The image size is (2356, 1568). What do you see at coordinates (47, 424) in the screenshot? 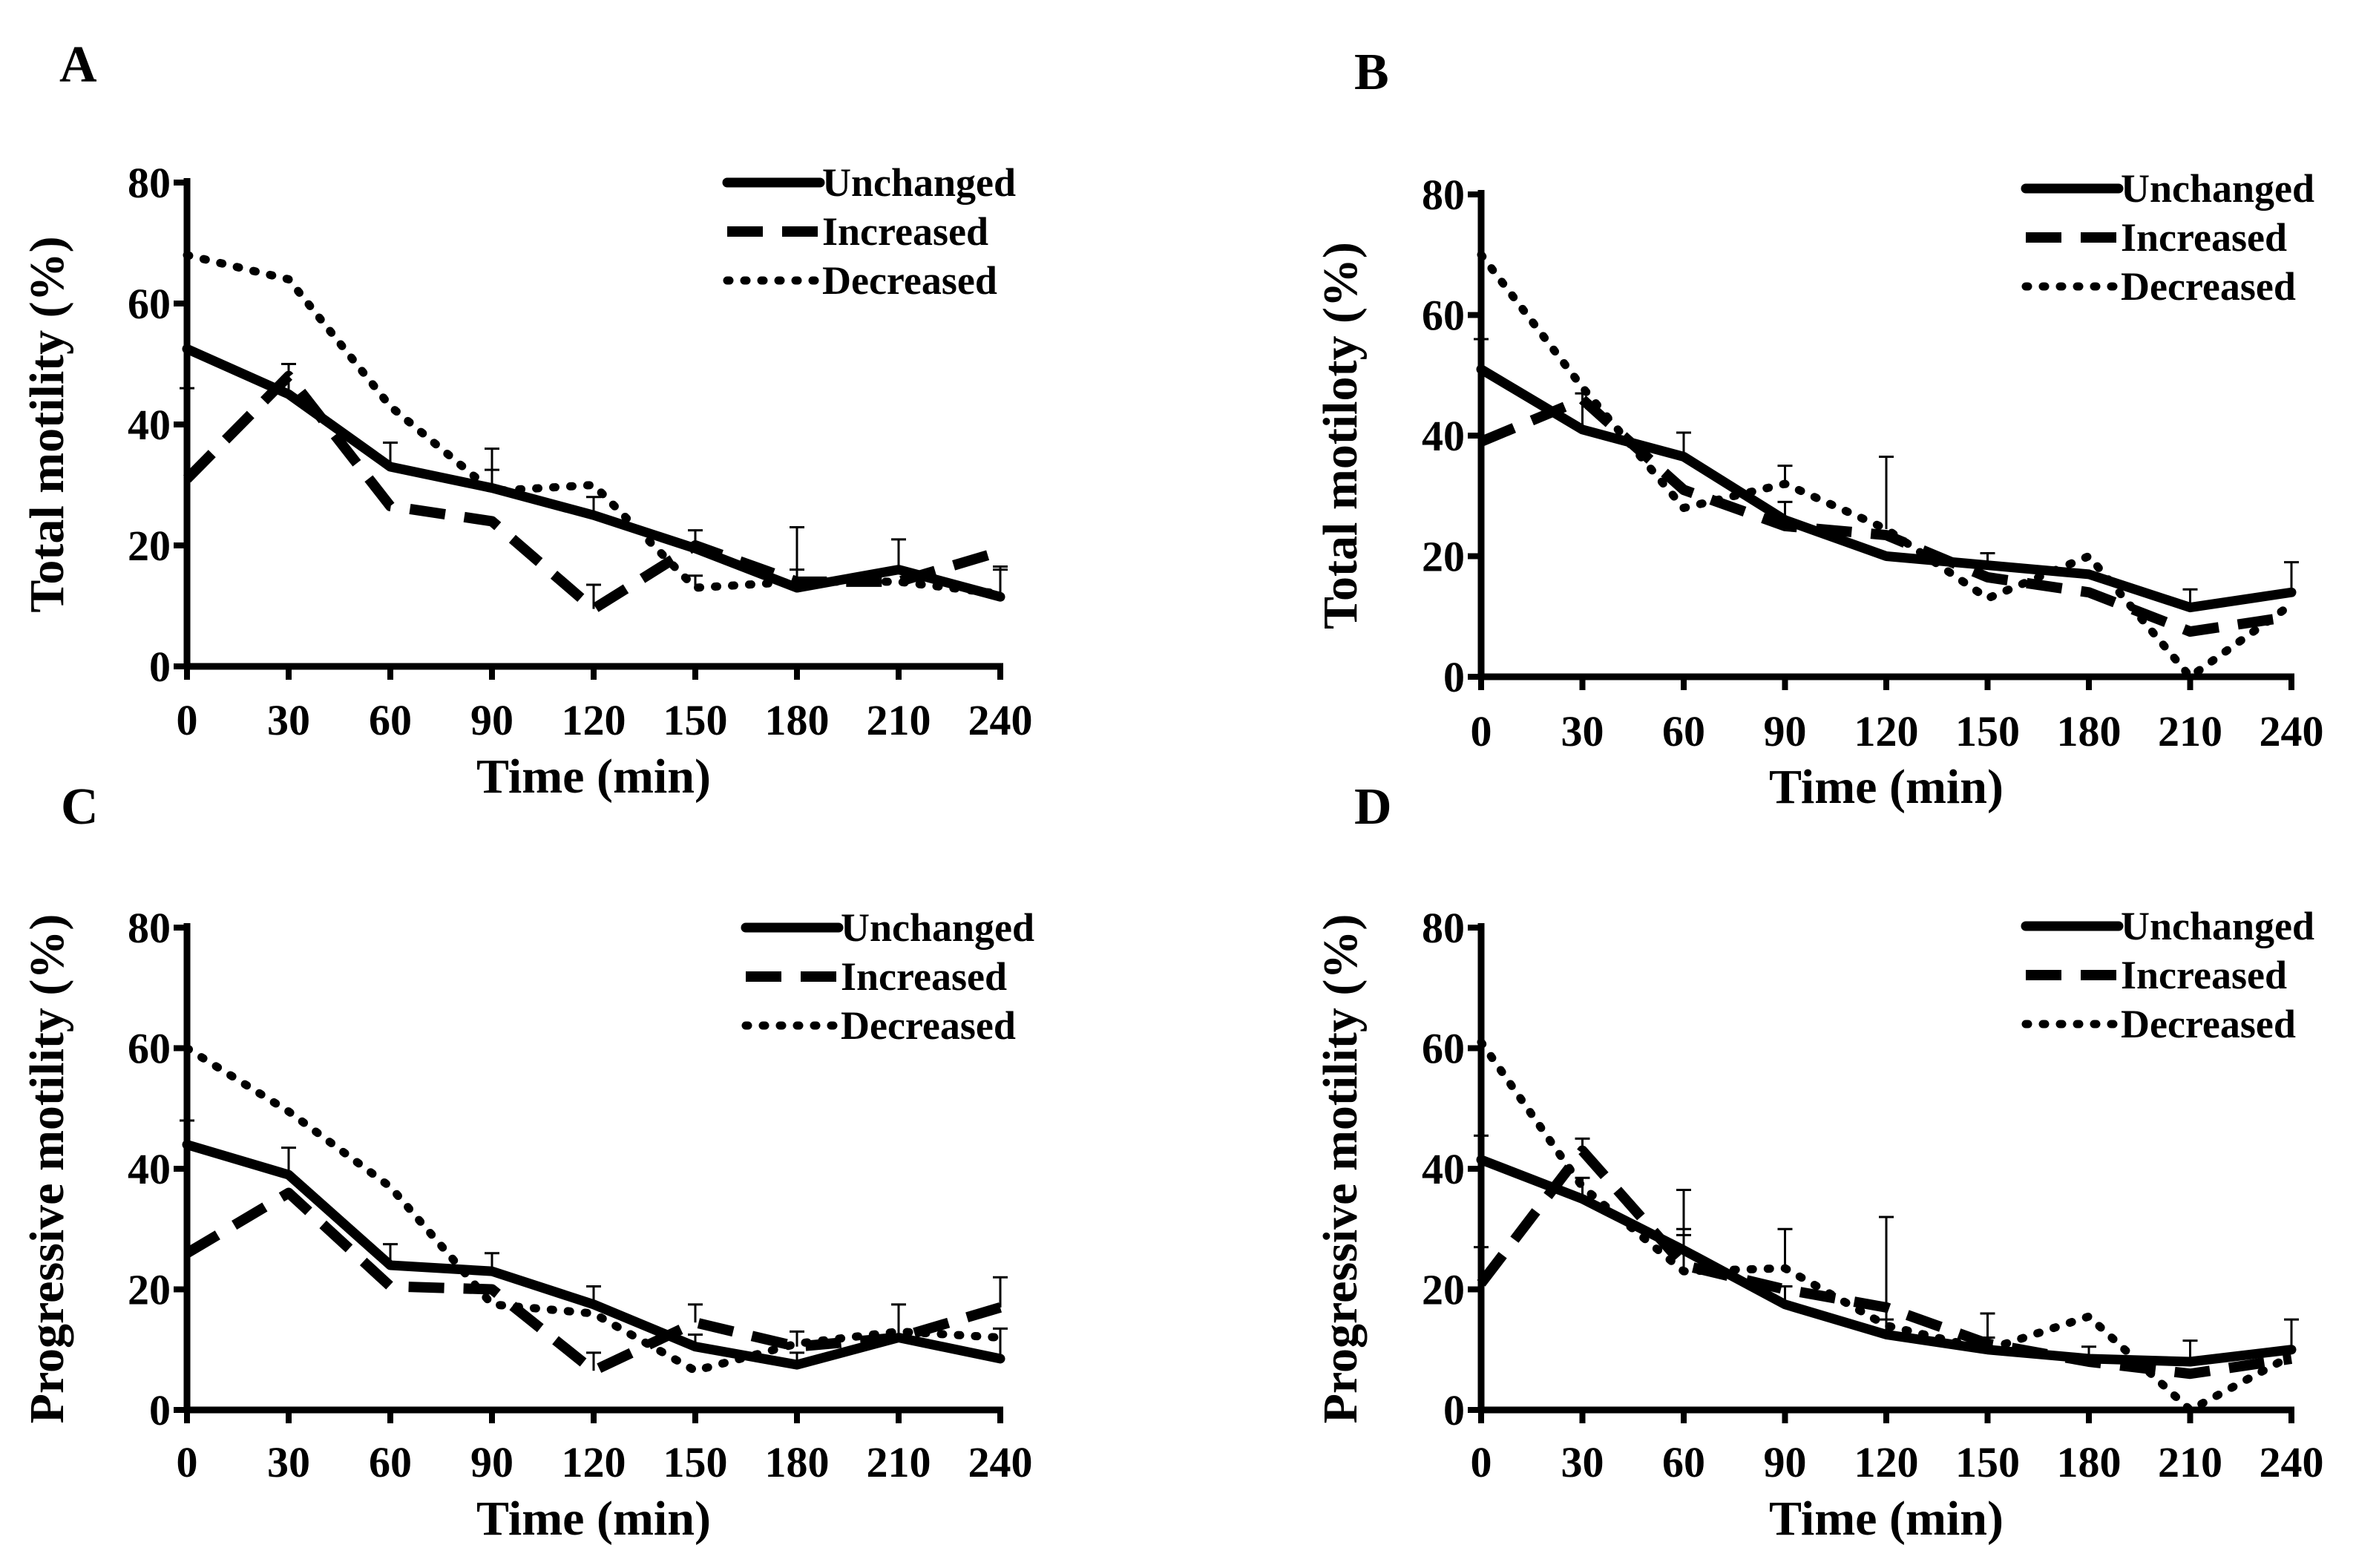
I see `y-axis-title: Total motility (%)` at bounding box center [47, 424].